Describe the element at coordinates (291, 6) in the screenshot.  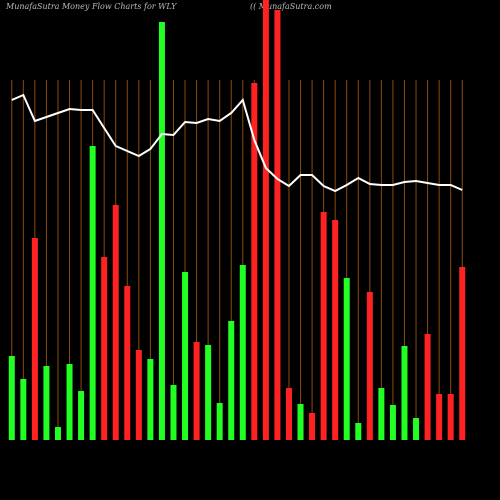
I see `chart-subtitle: (( MunafaSutra.com` at that location.